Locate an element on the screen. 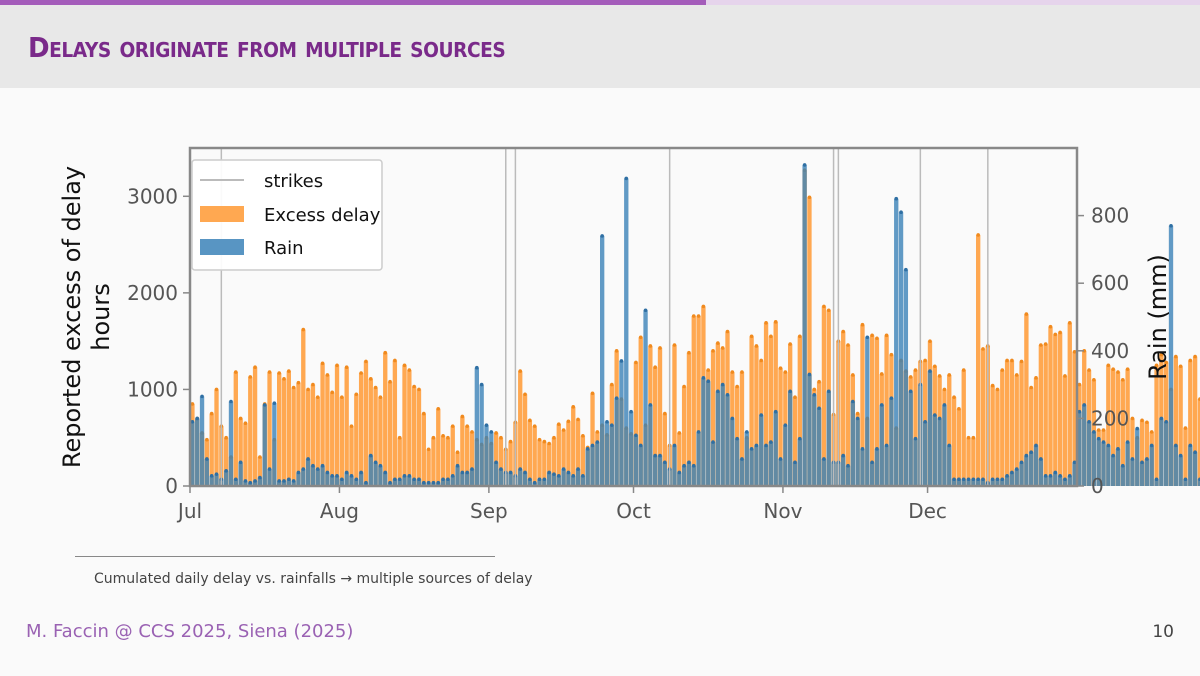  y-tick-label: 2000 is located at coordinates (152, 293).